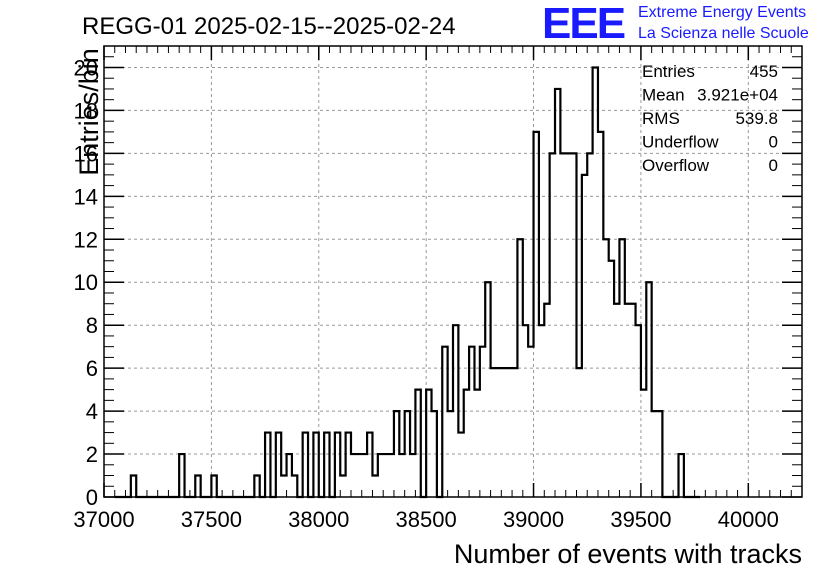  What do you see at coordinates (426, 519) in the screenshot?
I see `x-tick-label: 38500` at bounding box center [426, 519].